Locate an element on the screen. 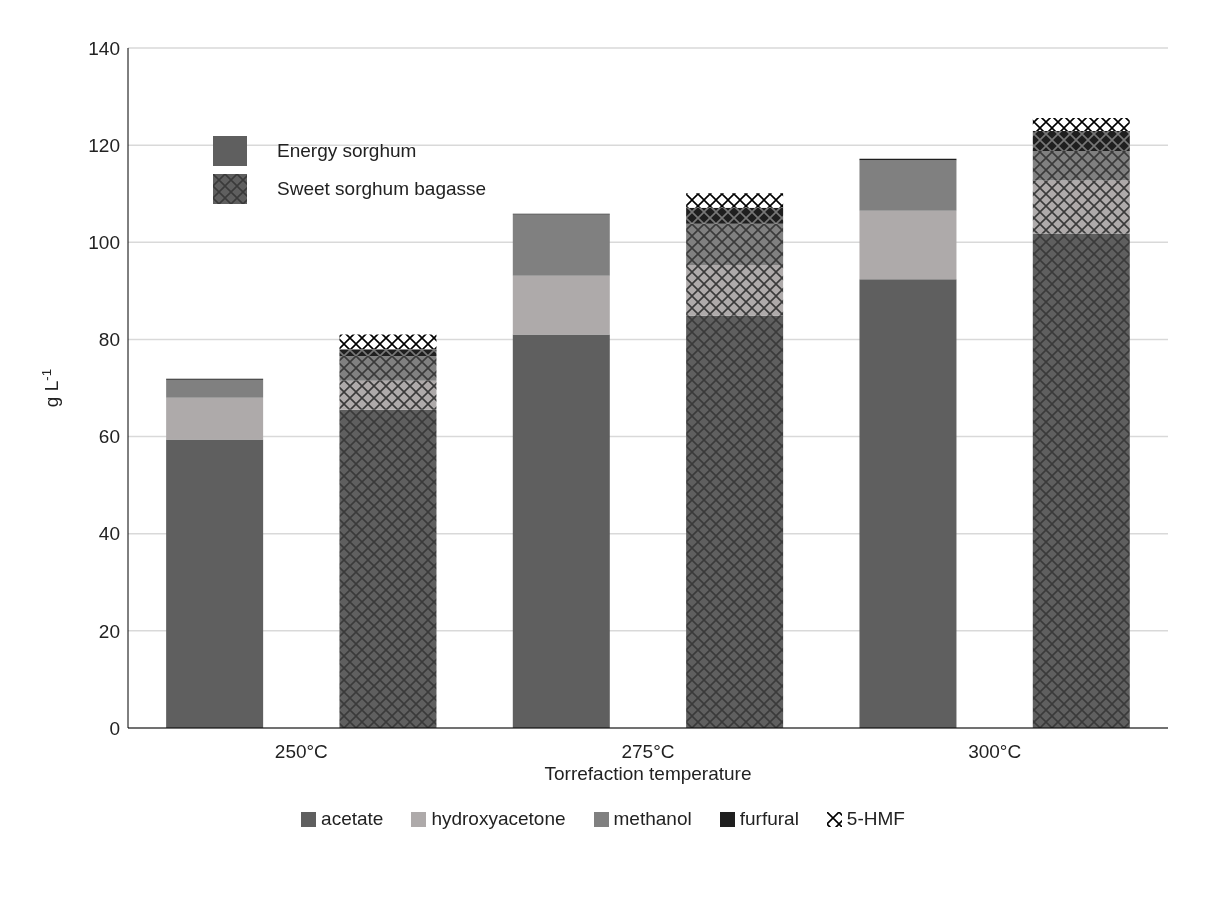  legend-label: 5-HMF is located at coordinates (875, 819).